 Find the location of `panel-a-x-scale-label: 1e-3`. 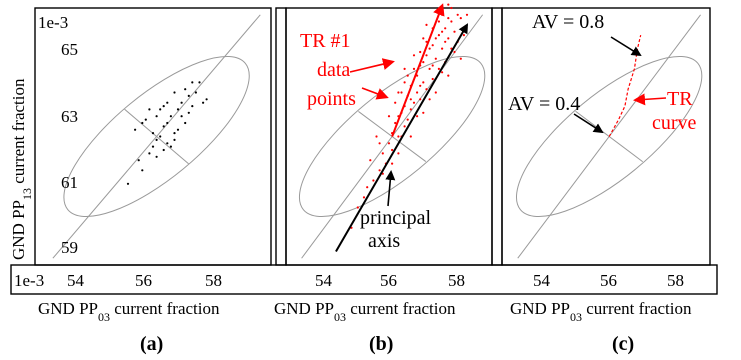

panel-a-x-scale-label: 1e-3 is located at coordinates (29, 280).